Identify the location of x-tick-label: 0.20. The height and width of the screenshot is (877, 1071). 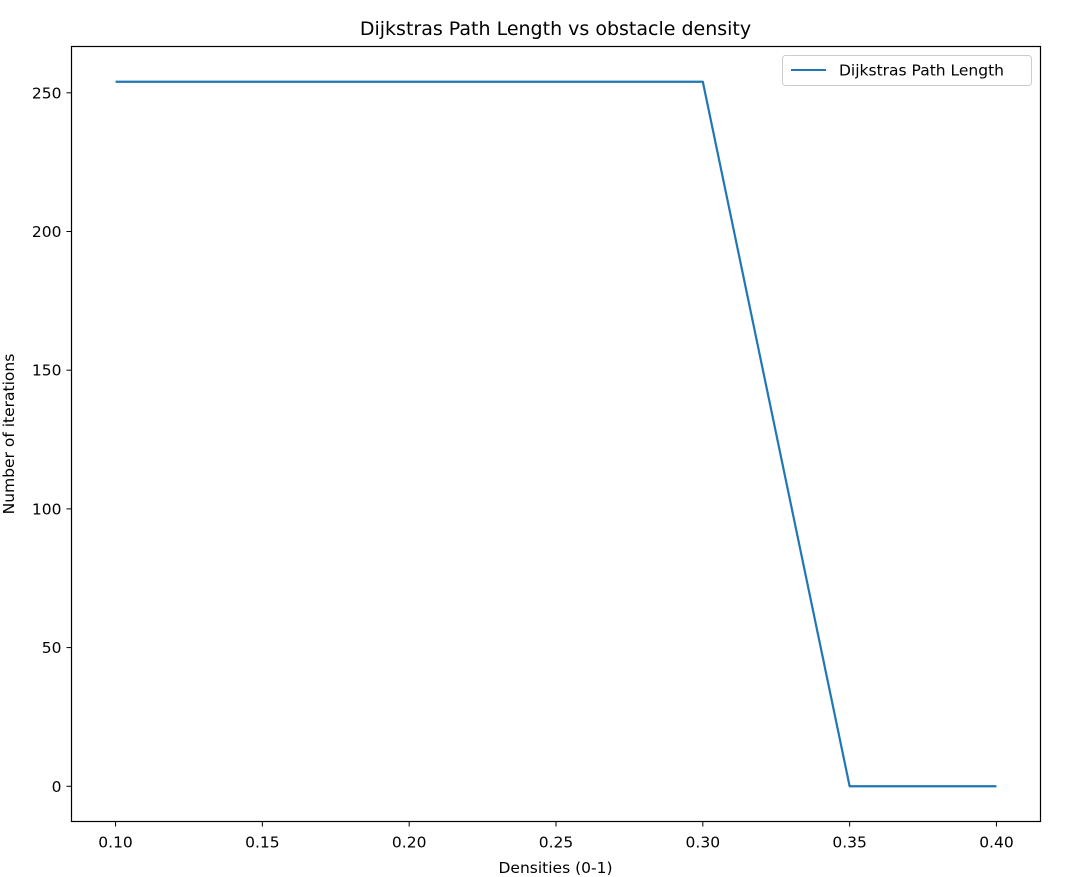
(409, 843).